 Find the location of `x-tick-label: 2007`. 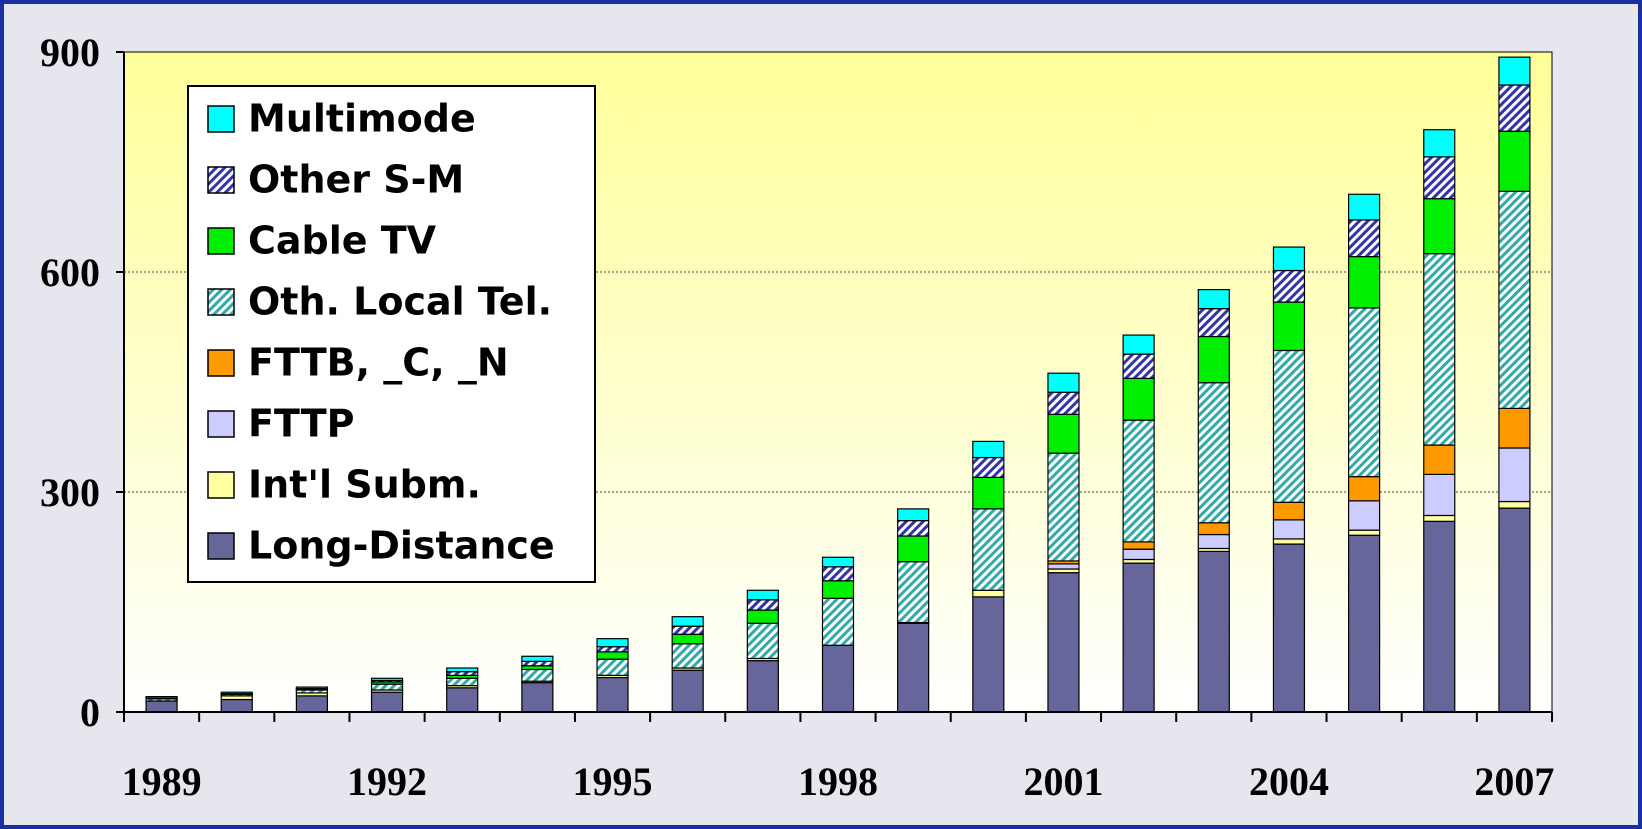

x-tick-label: 2007 is located at coordinates (1514, 781).